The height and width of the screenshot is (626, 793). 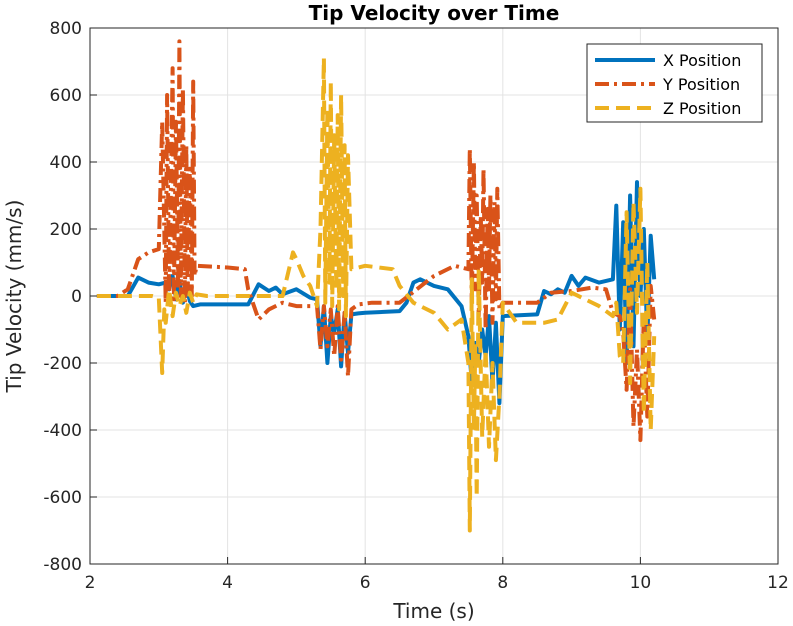 I want to click on y-tick-label: -600, so click(x=62, y=498).